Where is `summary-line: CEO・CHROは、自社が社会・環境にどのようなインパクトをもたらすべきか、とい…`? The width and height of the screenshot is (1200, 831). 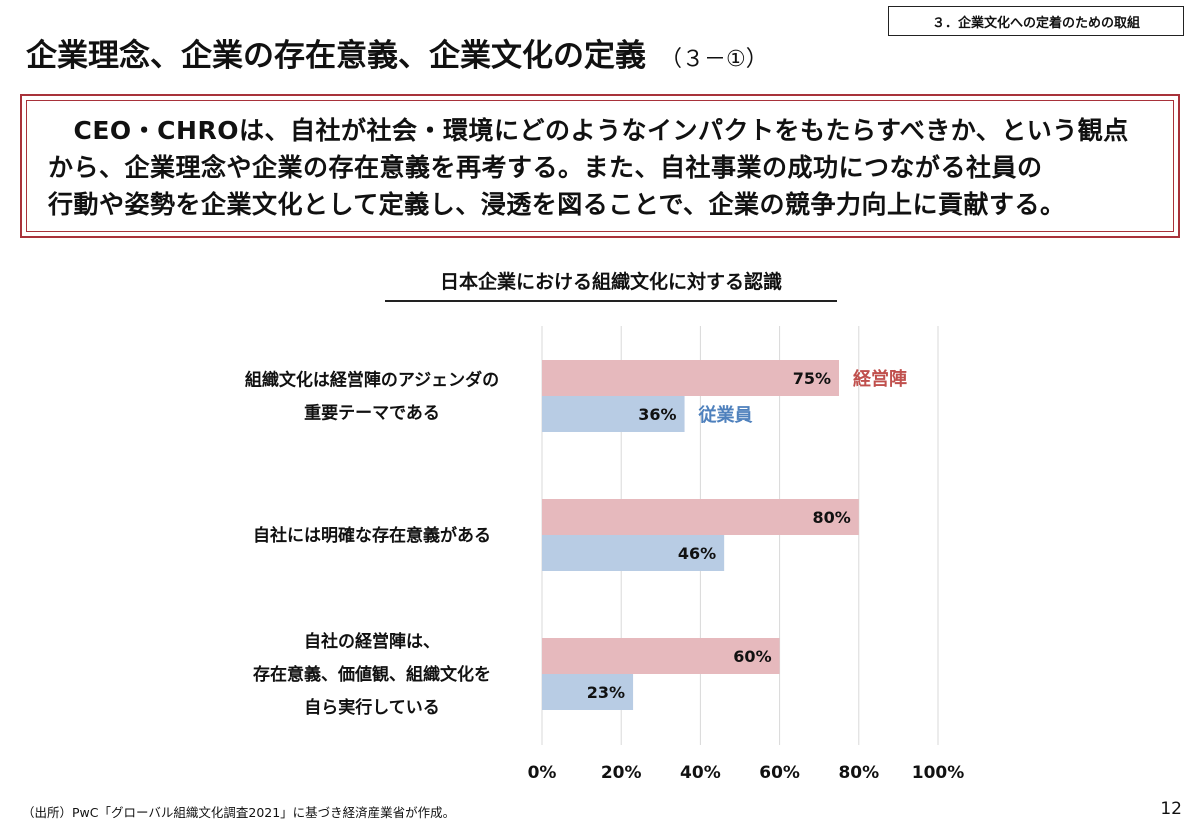
summary-line: CEO・CHROは、自社が社会・環境にどのようなインパクトをもたらすべきか、とい… is located at coordinates (588, 130).